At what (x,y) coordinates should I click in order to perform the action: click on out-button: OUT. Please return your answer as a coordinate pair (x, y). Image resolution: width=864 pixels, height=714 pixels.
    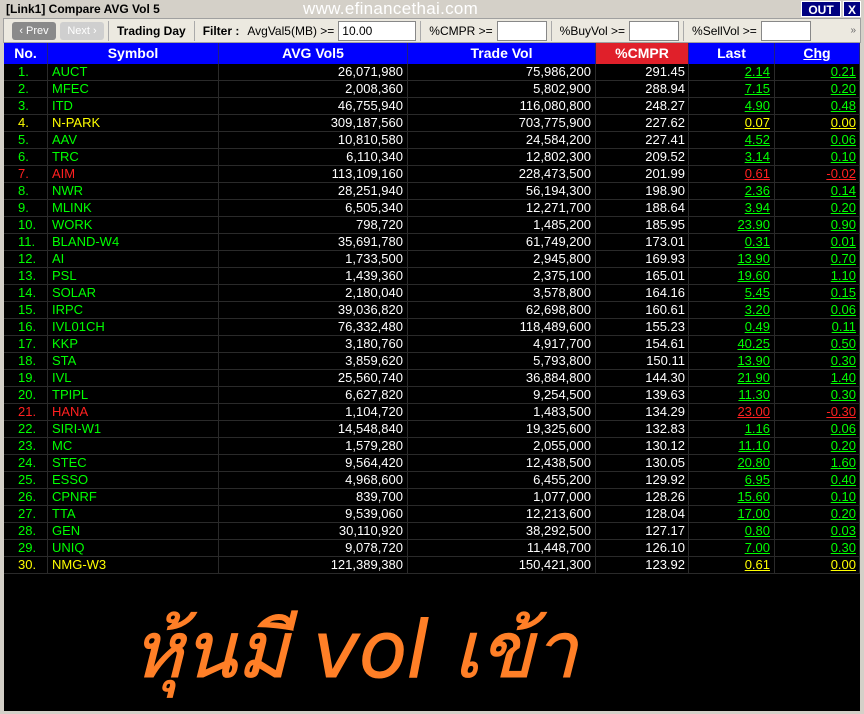
    Looking at the image, I should click on (821, 9).